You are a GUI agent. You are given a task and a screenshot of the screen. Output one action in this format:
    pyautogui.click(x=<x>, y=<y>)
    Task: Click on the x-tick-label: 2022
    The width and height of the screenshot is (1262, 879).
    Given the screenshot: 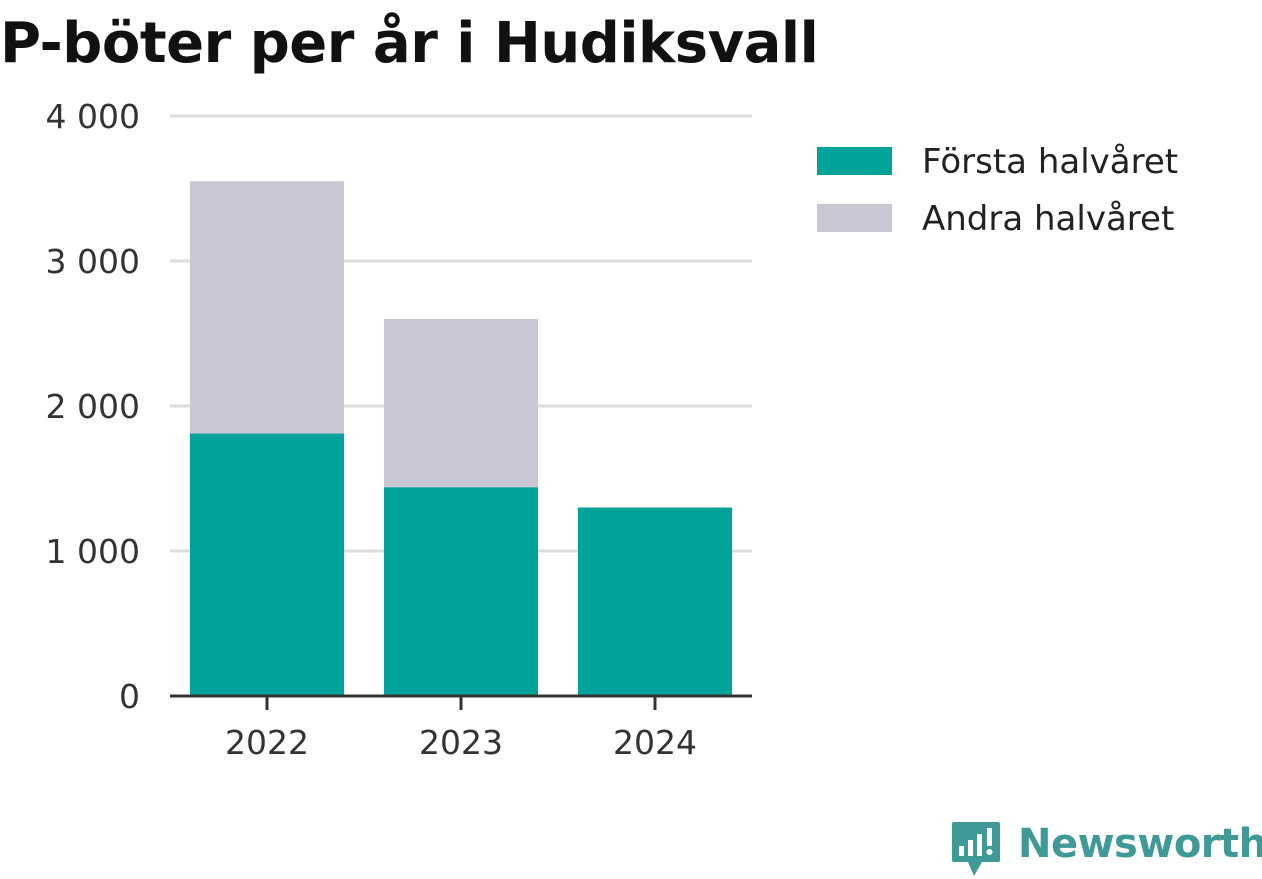 What is the action you would take?
    pyautogui.click(x=267, y=742)
    